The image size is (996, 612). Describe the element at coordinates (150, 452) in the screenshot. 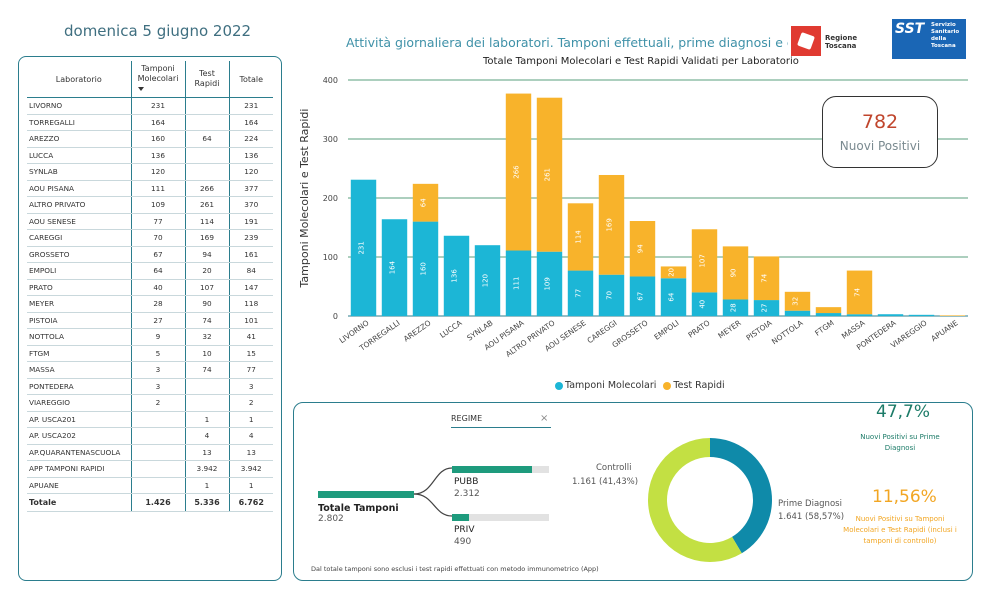

I see `table-row: AP.QUARANTENASCUOLA 13 13` at that location.